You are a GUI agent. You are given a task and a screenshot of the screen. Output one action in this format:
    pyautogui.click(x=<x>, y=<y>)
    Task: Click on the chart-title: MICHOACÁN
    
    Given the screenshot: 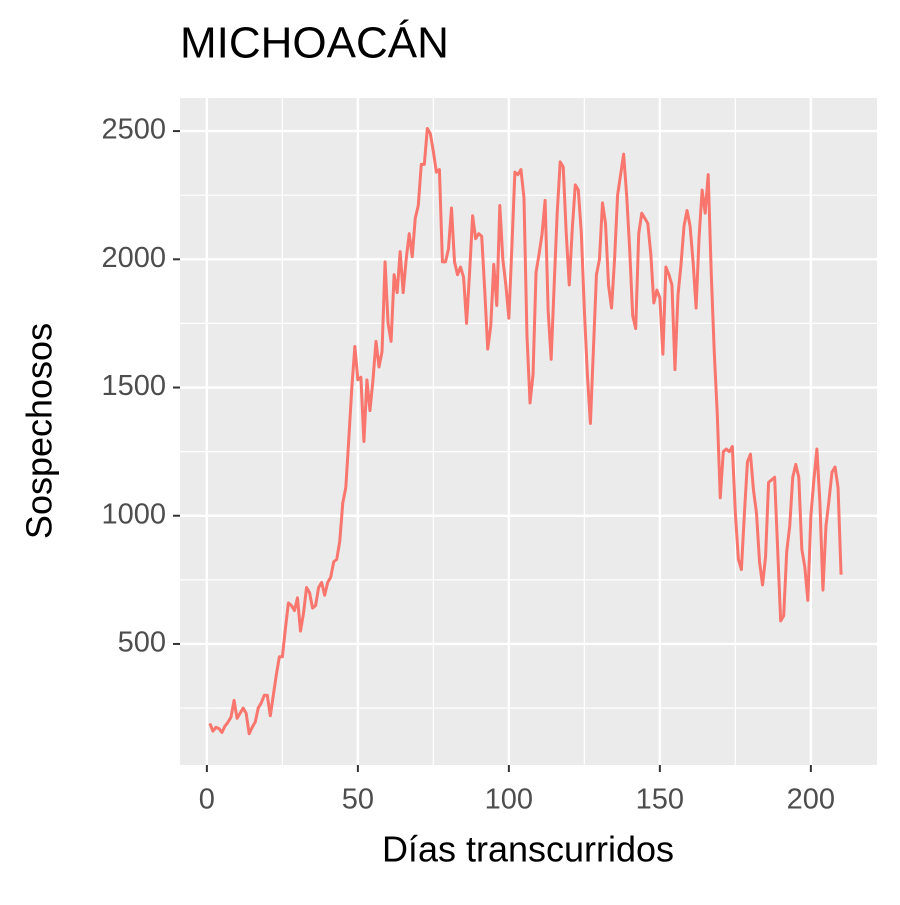 What is the action you would take?
    pyautogui.click(x=314, y=43)
    